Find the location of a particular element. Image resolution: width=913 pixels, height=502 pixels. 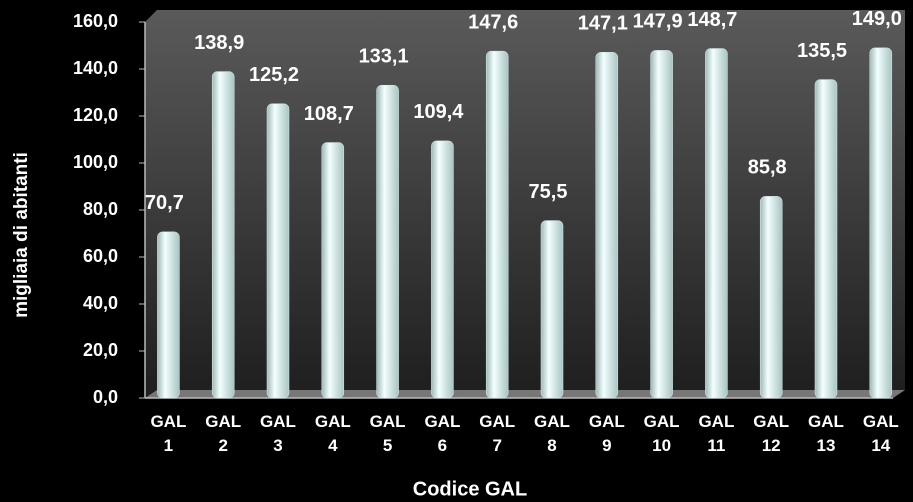

x-tick-label: GAL 9 is located at coordinates (606, 433).